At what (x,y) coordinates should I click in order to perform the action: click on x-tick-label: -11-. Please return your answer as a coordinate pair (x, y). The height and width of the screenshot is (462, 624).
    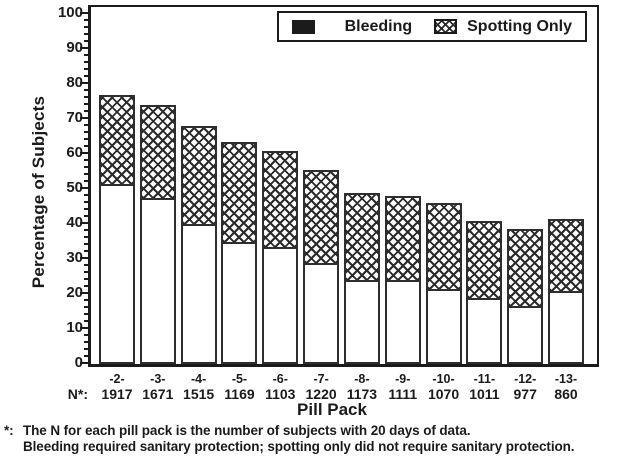
    Looking at the image, I should click on (484, 379).